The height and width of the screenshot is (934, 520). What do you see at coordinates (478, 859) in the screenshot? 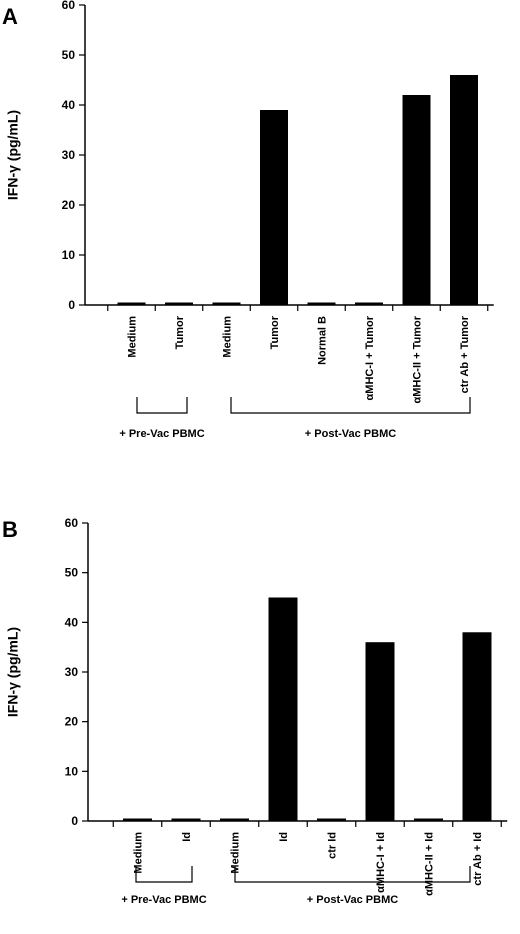
I see `category-label: ctr Ab + Id` at bounding box center [478, 859].